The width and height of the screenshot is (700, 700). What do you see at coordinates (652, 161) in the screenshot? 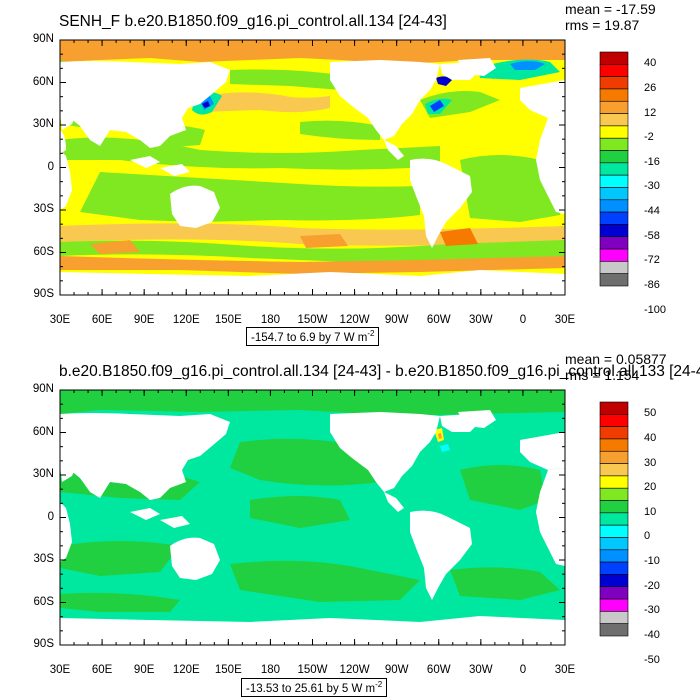
I see `colorbar-label: -16` at bounding box center [652, 161].